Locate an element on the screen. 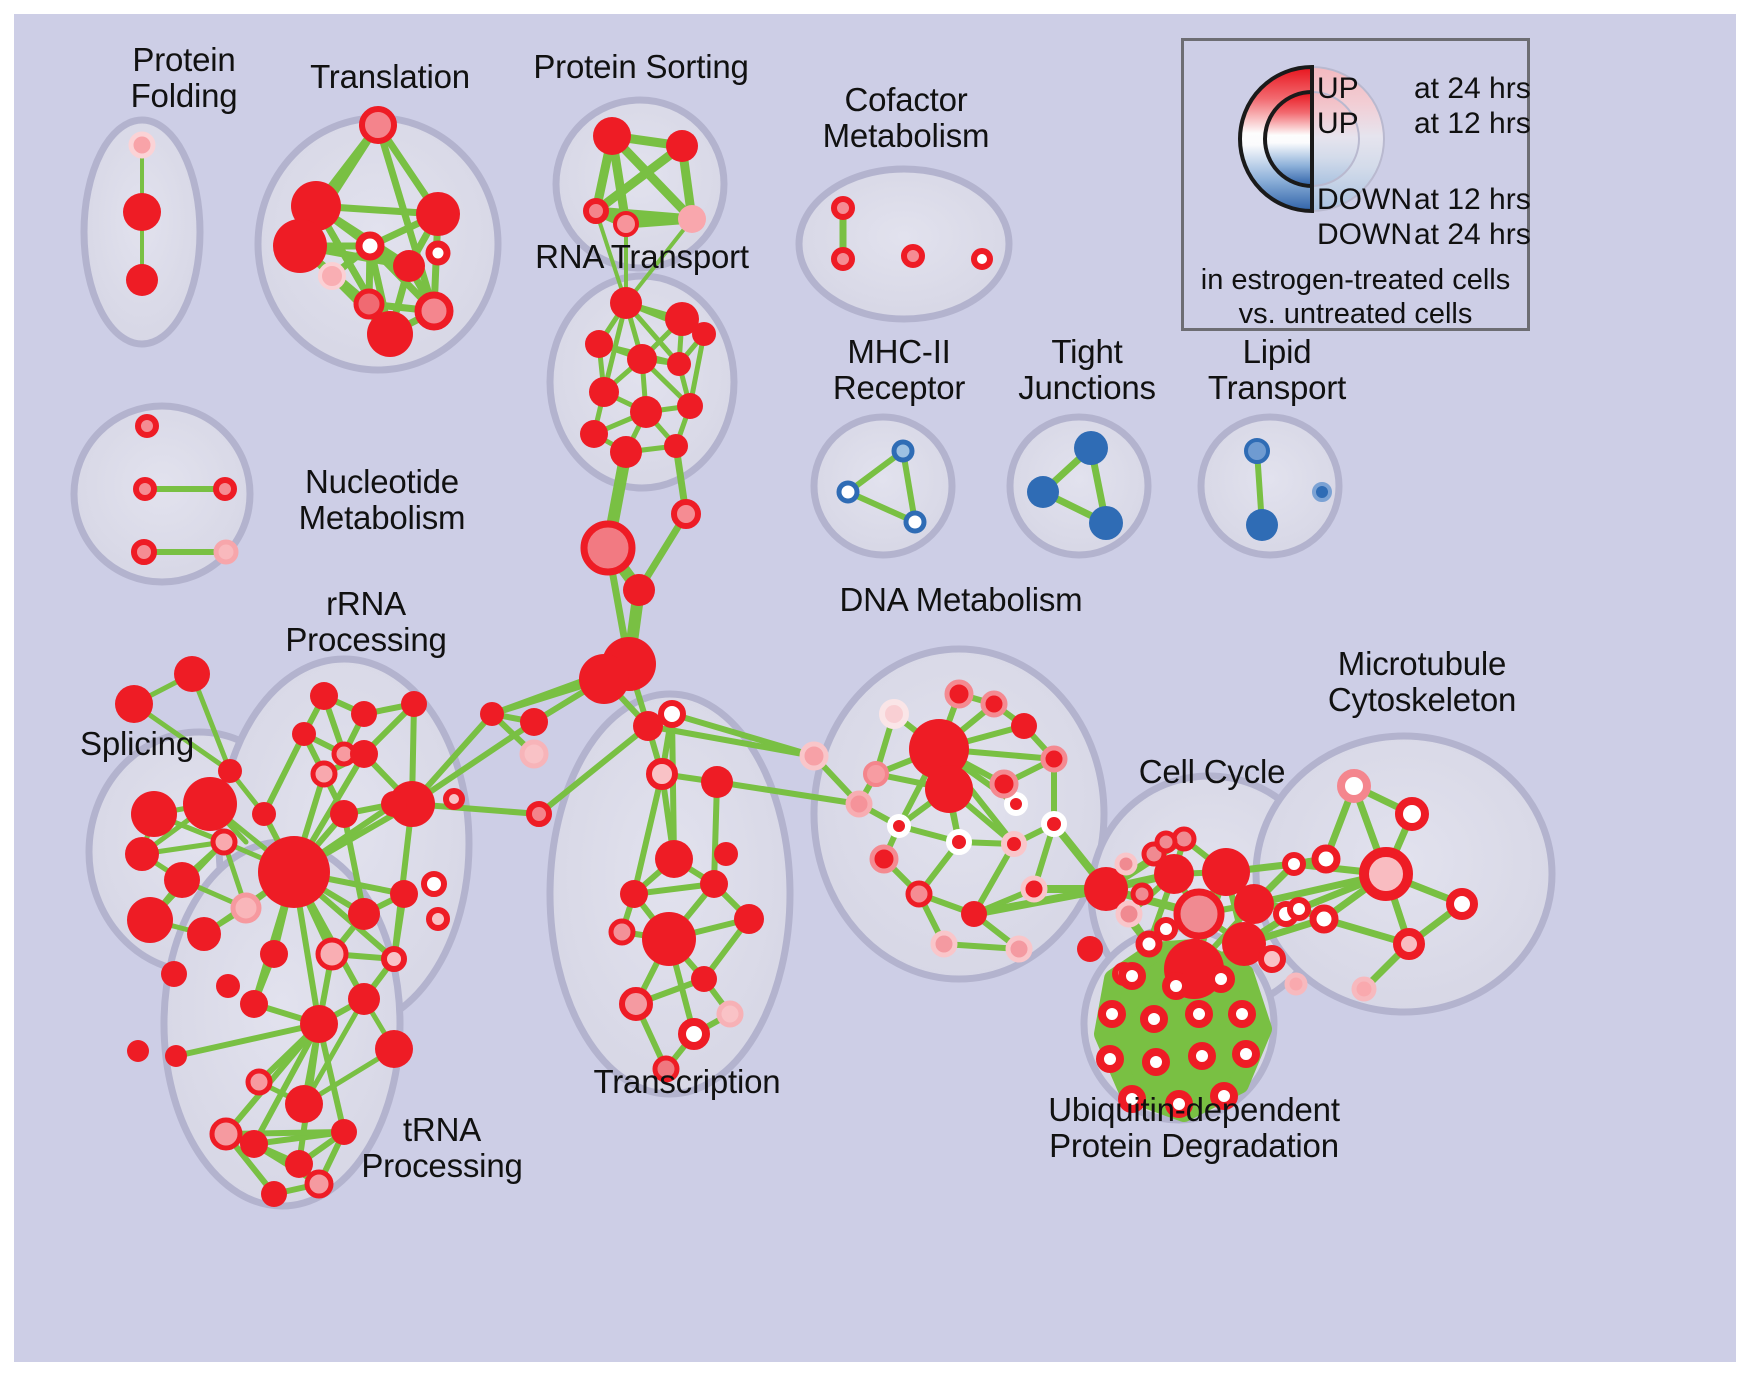 Image resolution: width=1750 pixels, height=1376 pixels. cluster-label-dna-metabolism: DNA Metabolism is located at coordinates (961, 599).